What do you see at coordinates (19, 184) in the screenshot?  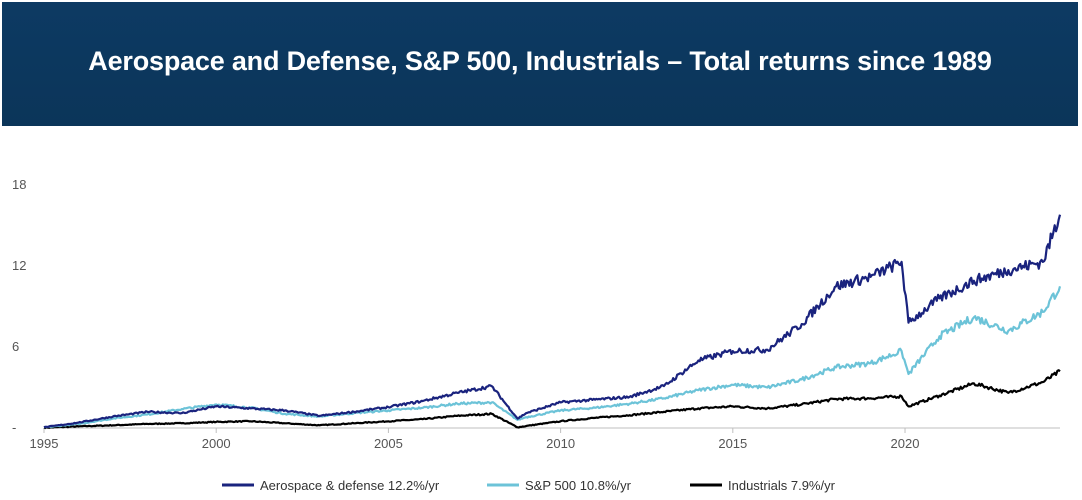 I see `y-tick-label: 18` at bounding box center [19, 184].